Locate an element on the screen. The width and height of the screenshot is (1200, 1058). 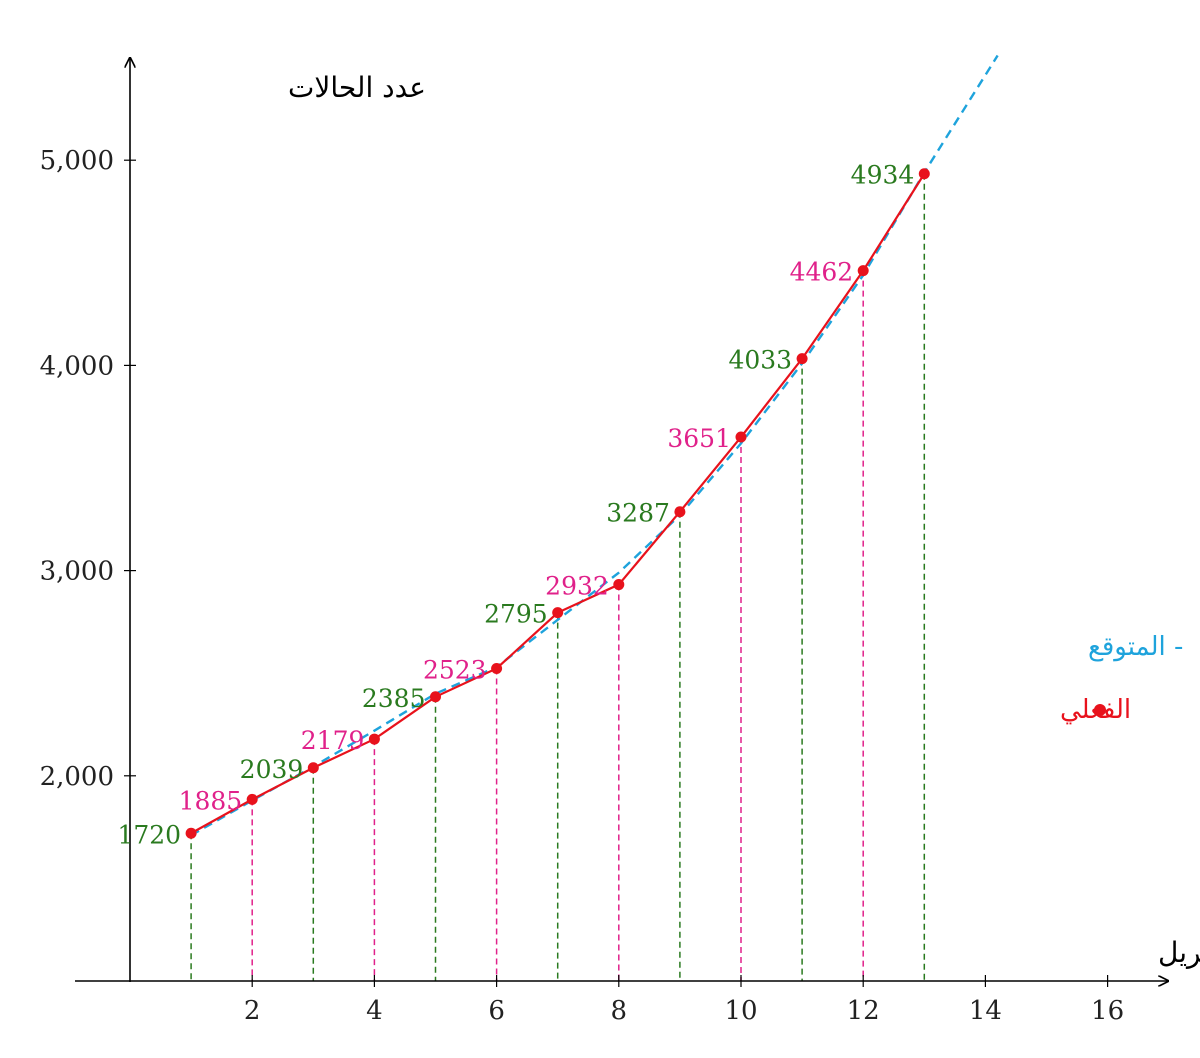
x-tick-label: 14 is located at coordinates (985, 1011).